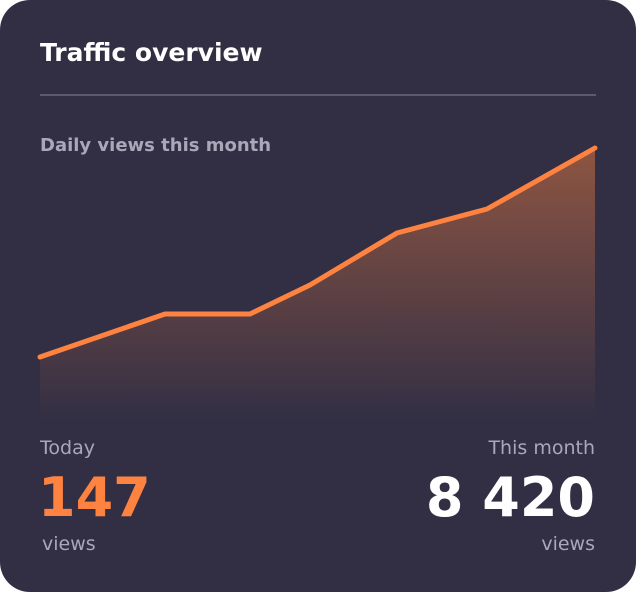 The height and width of the screenshot is (592, 636). I want to click on today-unit: views, so click(69, 544).